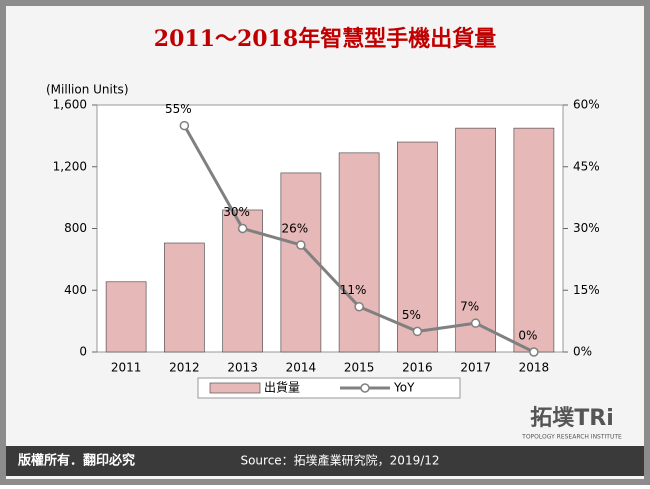 Image resolution: width=650 pixels, height=489 pixels. Describe the element at coordinates (75, 290) in the screenshot. I see `y-tick-label: 400` at that location.